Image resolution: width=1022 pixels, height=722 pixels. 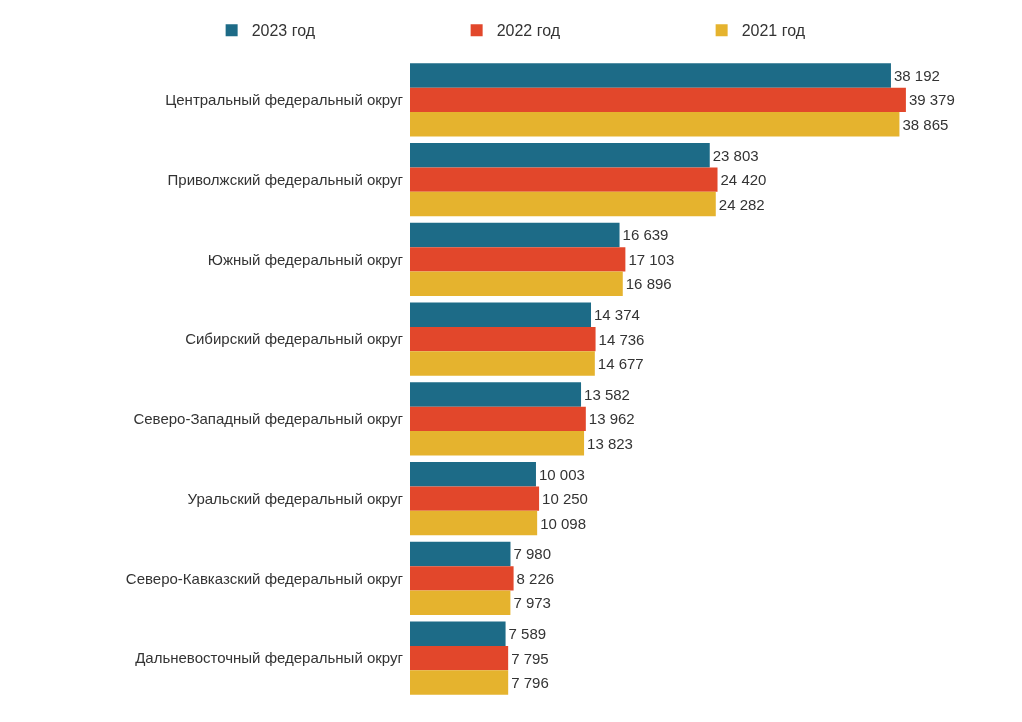 What do you see at coordinates (620, 364) in the screenshot?
I see `data-label: 14 677` at bounding box center [620, 364].